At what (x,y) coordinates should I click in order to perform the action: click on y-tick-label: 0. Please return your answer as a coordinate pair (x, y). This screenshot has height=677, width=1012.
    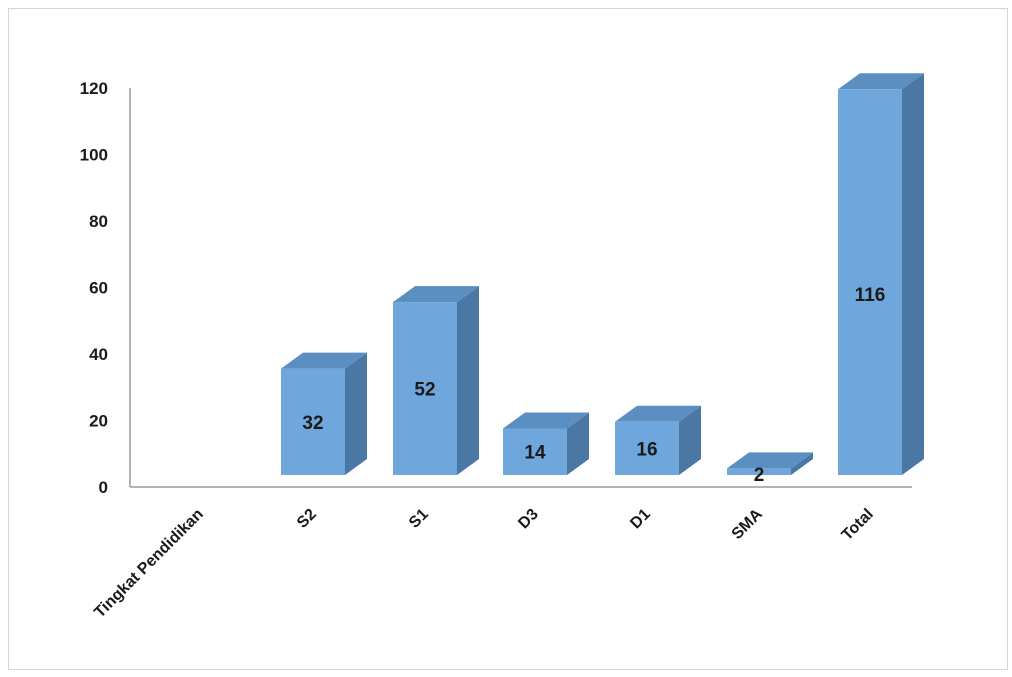
    Looking at the image, I should click on (103, 487).